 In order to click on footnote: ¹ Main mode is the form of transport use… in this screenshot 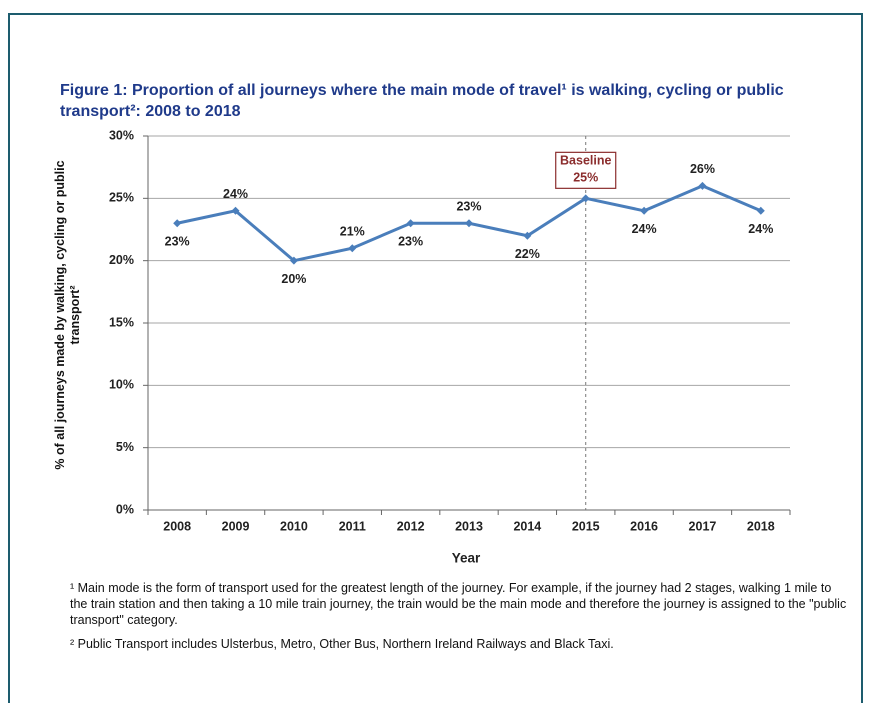, I will do `click(458, 604)`.